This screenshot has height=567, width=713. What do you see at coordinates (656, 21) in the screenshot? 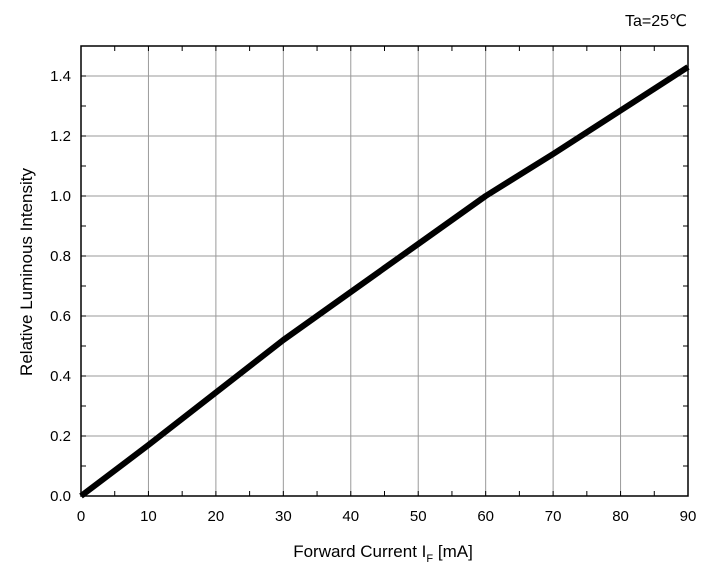
I see `ambient-temperature-annotation: Ta=25℃` at bounding box center [656, 21].